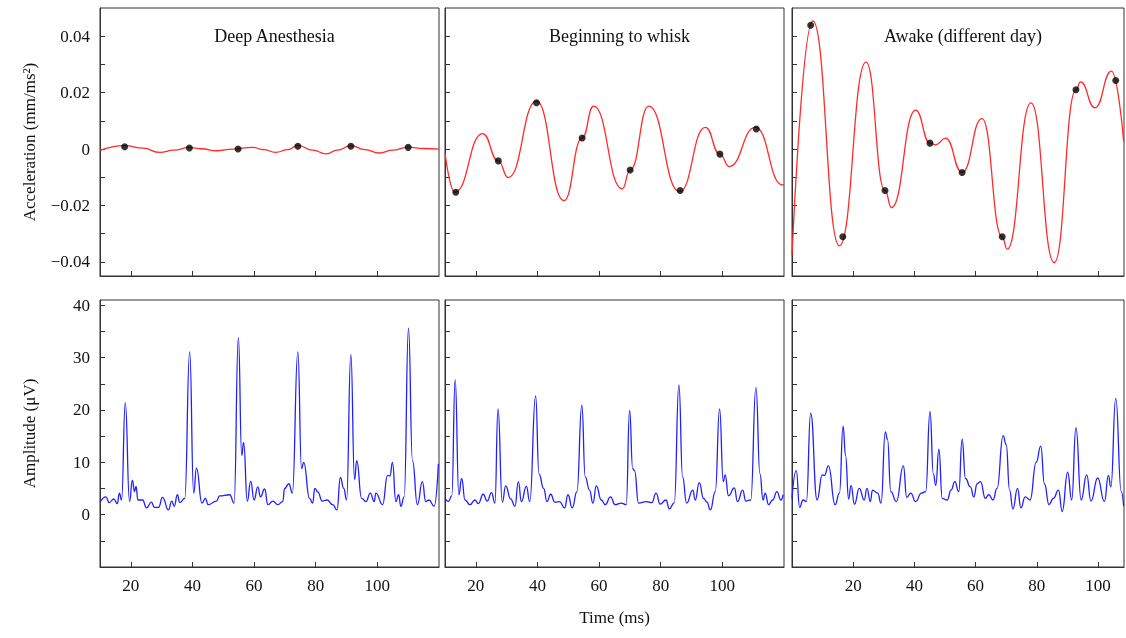 This screenshot has width=1126, height=638. Describe the element at coordinates (75, 93) in the screenshot. I see `y-tick-label: 0.02` at that location.